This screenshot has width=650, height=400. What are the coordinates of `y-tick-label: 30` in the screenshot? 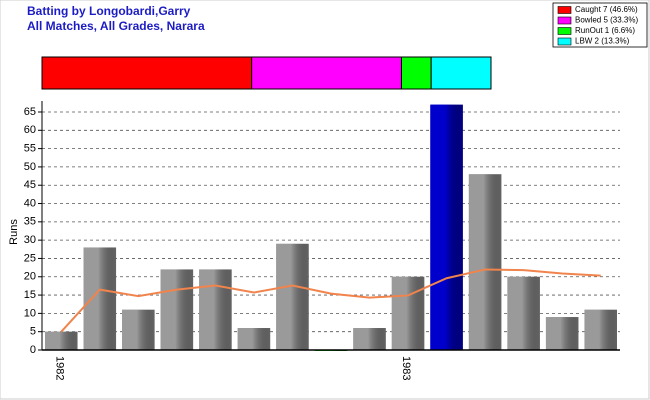 It's located at (30, 240).